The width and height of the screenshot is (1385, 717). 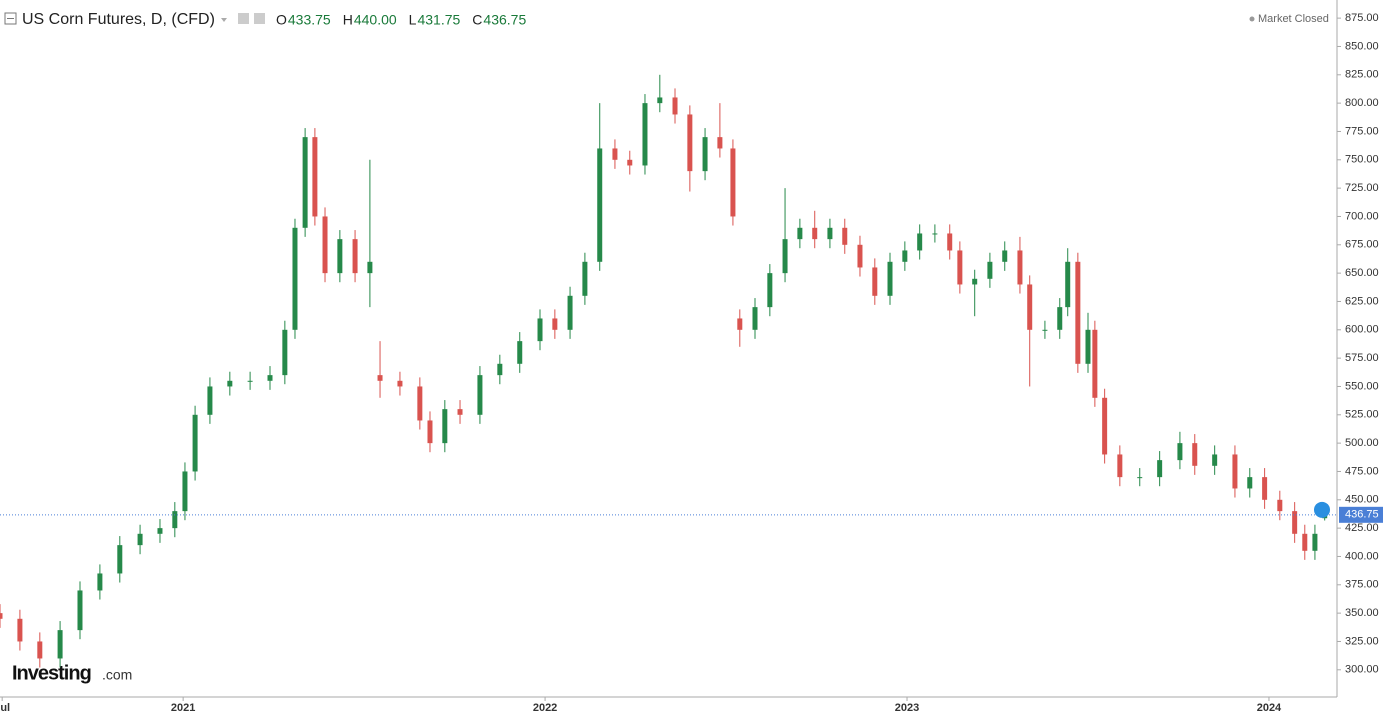 What do you see at coordinates (545, 708) in the screenshot?
I see `x-tick-label: 2022` at bounding box center [545, 708].